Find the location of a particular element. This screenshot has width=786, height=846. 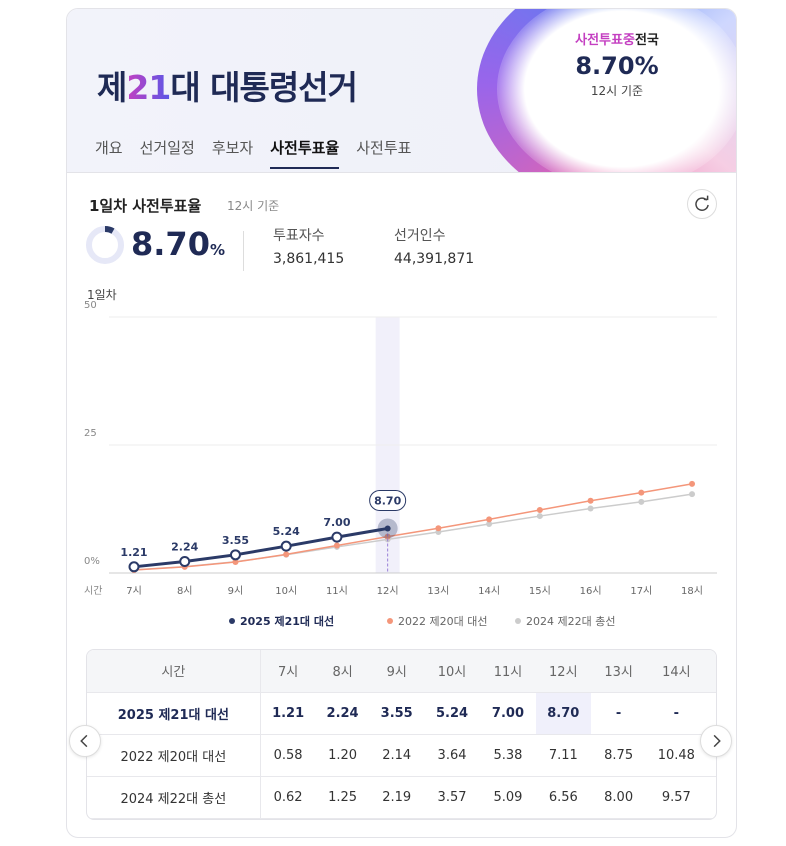

summary-title: 1일차 사전투표율 is located at coordinates (145, 206).